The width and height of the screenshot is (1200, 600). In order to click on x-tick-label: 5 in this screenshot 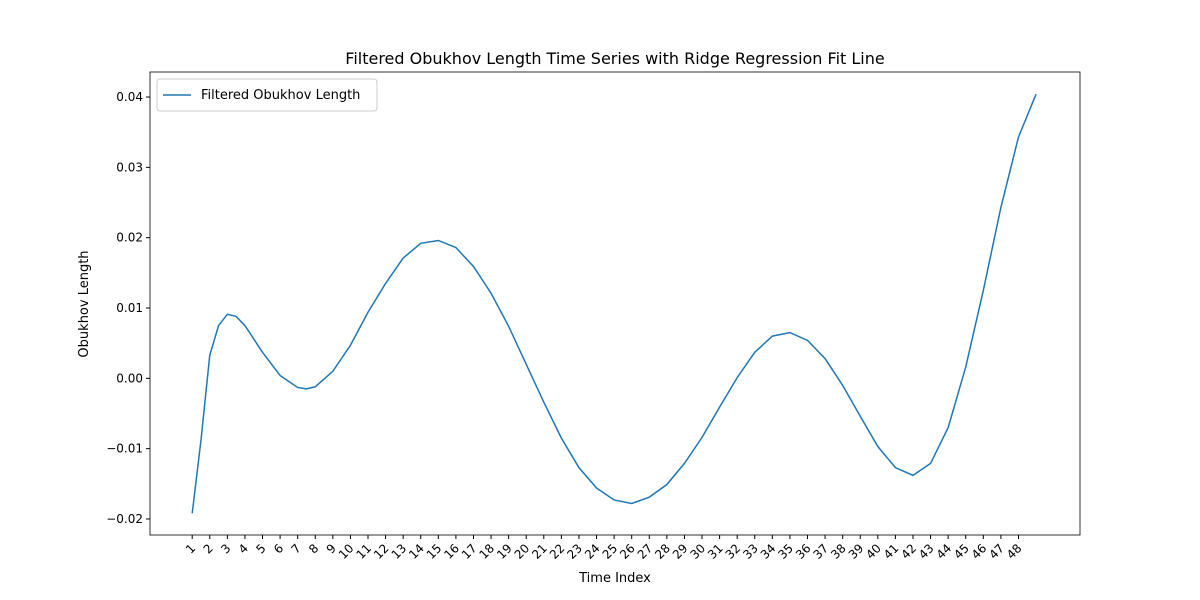, I will do `click(260, 548)`.